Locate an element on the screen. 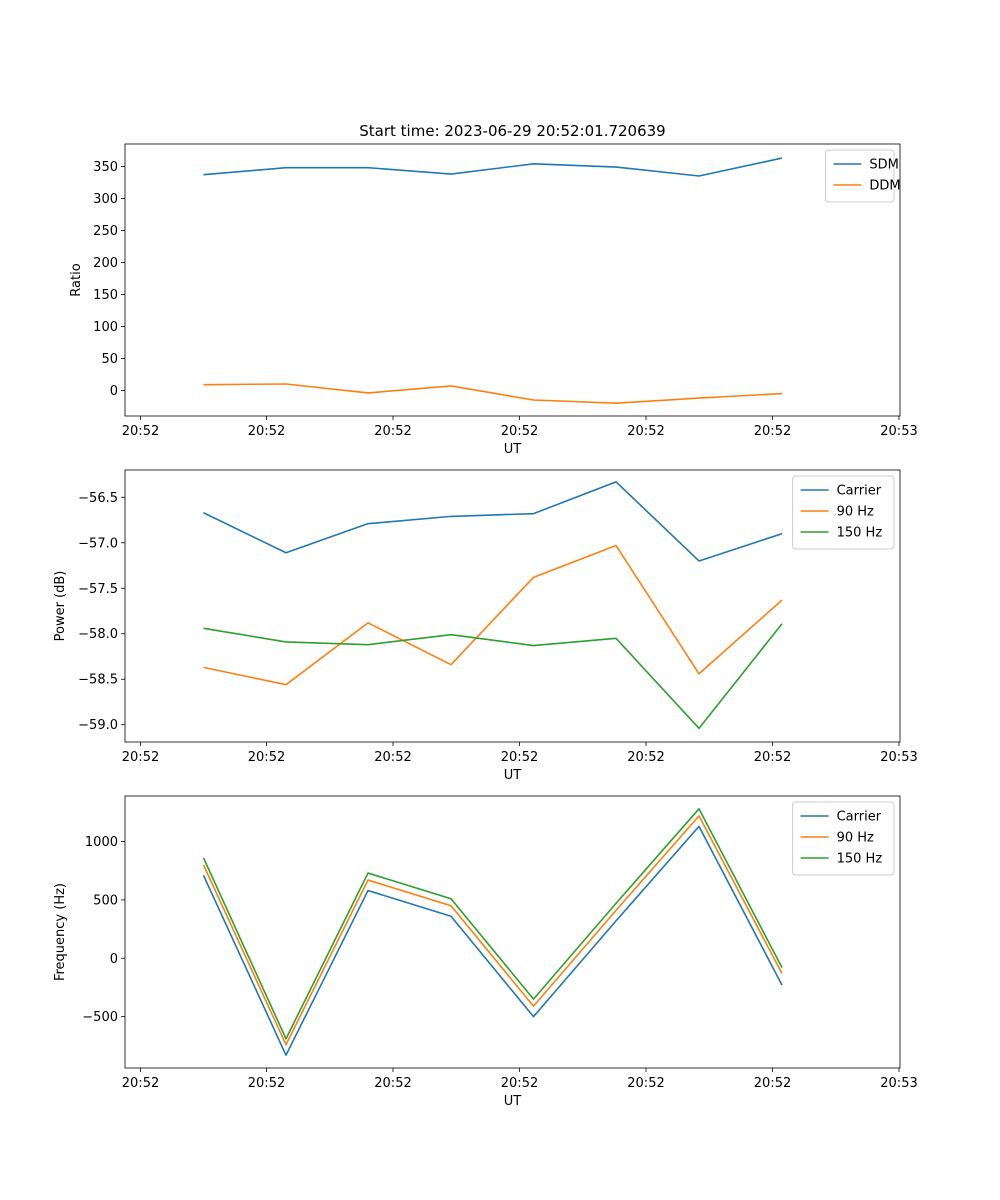  power-legend: Carrier 90 Hz 150 Hz is located at coordinates (843, 512).